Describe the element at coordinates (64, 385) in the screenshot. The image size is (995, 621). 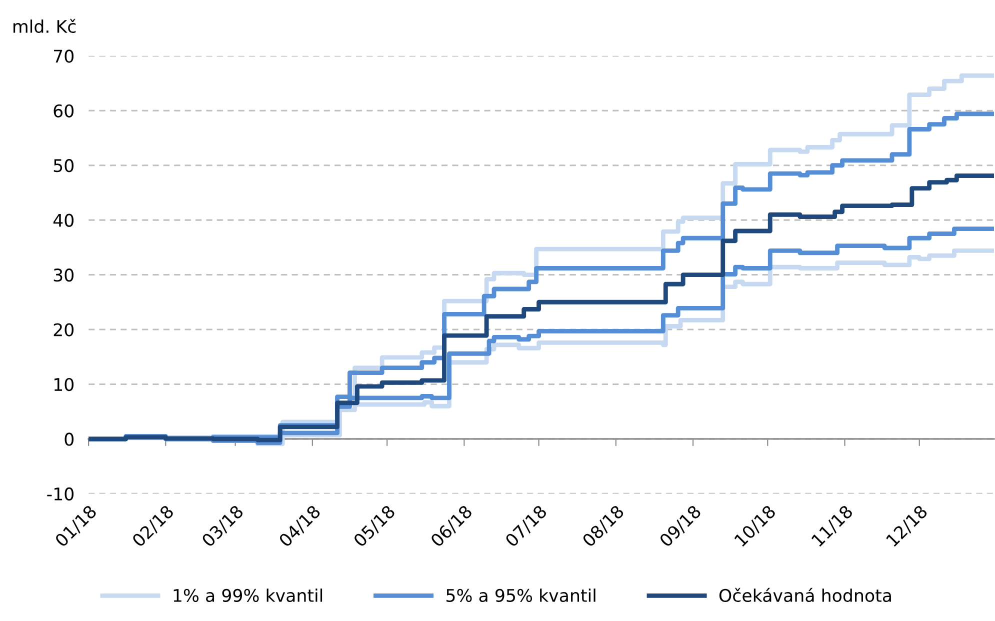
I see `y-tick-label: 10` at that location.